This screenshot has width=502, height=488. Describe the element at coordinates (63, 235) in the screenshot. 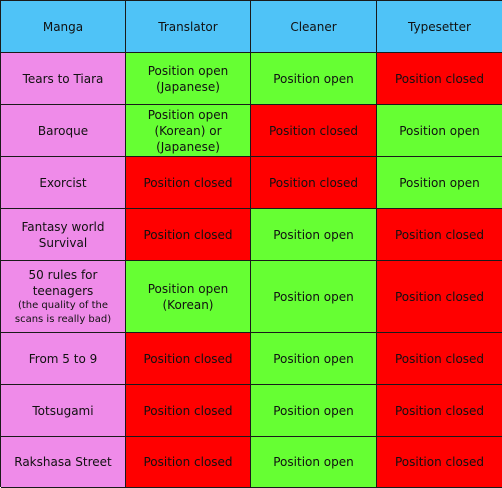

I see `manga-title: Fantasy world Survival` at that location.